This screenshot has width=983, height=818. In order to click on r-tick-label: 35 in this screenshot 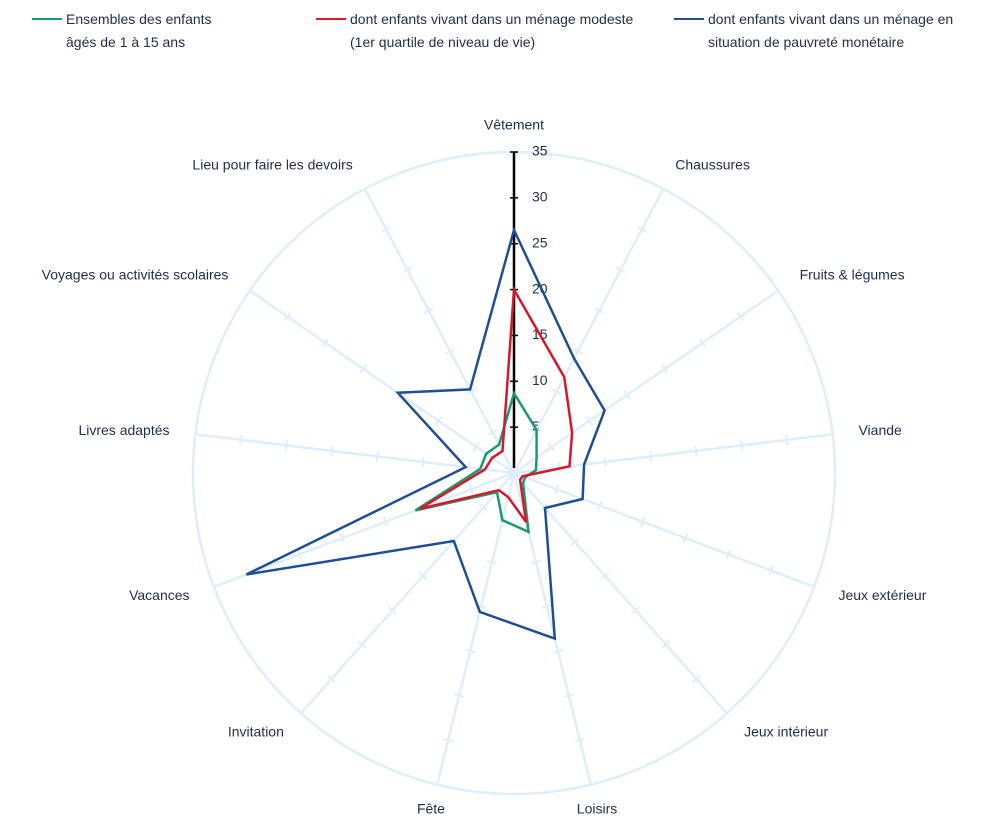, I will do `click(540, 151)`.